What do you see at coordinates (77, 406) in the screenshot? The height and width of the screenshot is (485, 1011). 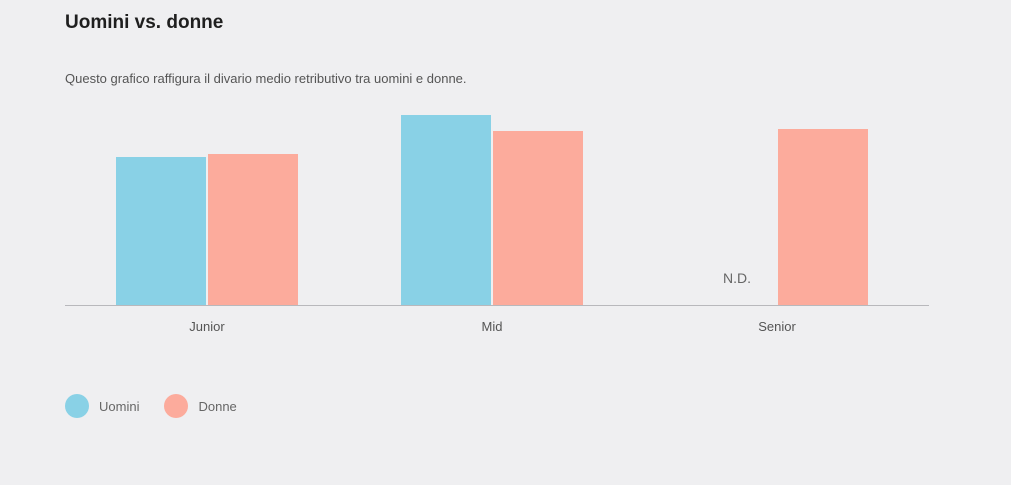 I see `legend-swatch-uomini` at bounding box center [77, 406].